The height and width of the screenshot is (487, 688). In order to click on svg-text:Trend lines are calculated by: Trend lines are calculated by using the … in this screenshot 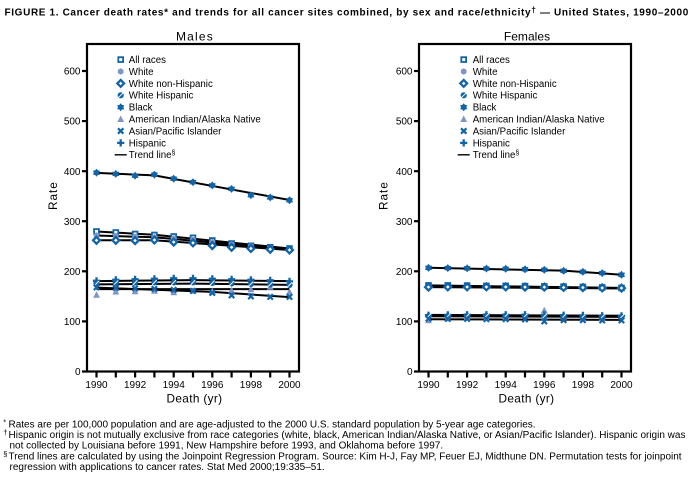, I will do `click(345, 456)`.